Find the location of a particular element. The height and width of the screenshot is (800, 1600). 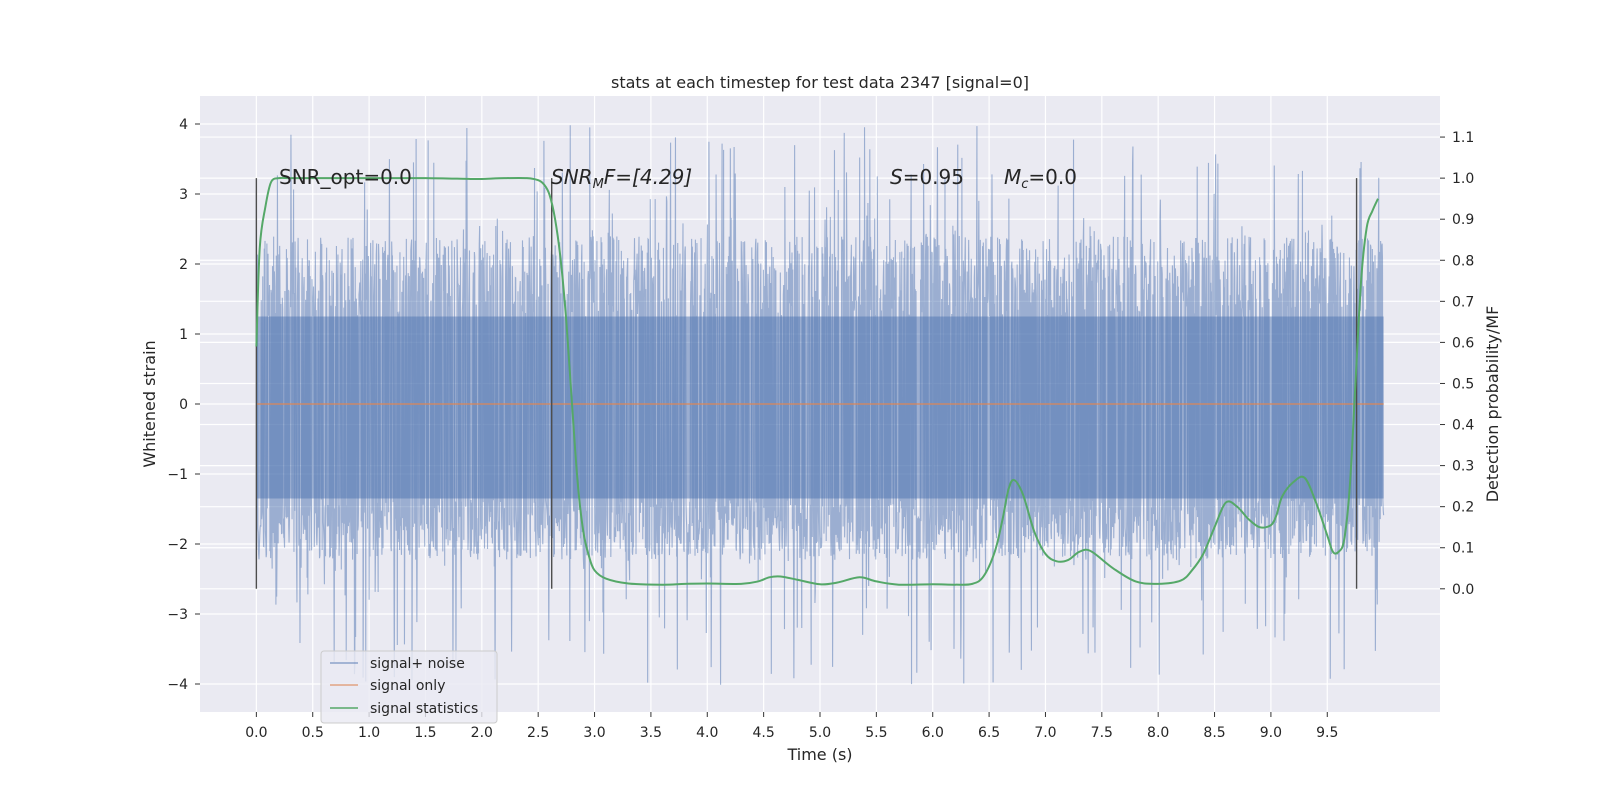

y2-tick-label: 1.1 is located at coordinates (1463, 138).